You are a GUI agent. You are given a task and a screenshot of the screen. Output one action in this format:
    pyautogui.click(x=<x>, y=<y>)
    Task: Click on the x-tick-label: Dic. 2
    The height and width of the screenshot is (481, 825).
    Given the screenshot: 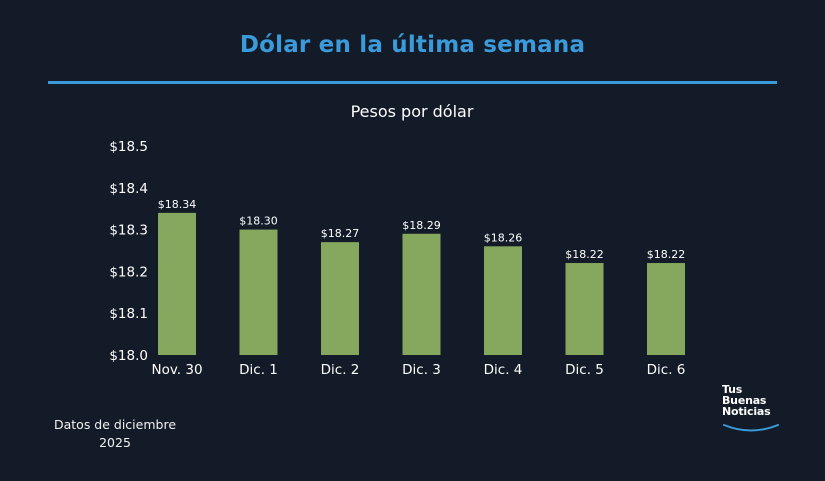 What is the action you would take?
    pyautogui.click(x=340, y=370)
    